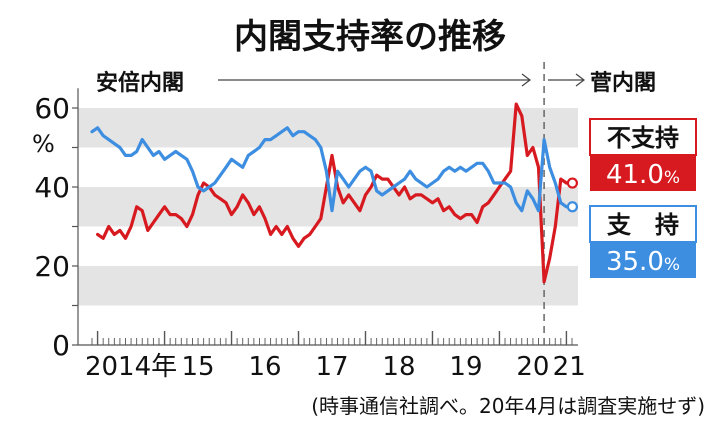  Describe the element at coordinates (56, 225) in the screenshot. I see `y-axis: 0 20 40 60` at that location.